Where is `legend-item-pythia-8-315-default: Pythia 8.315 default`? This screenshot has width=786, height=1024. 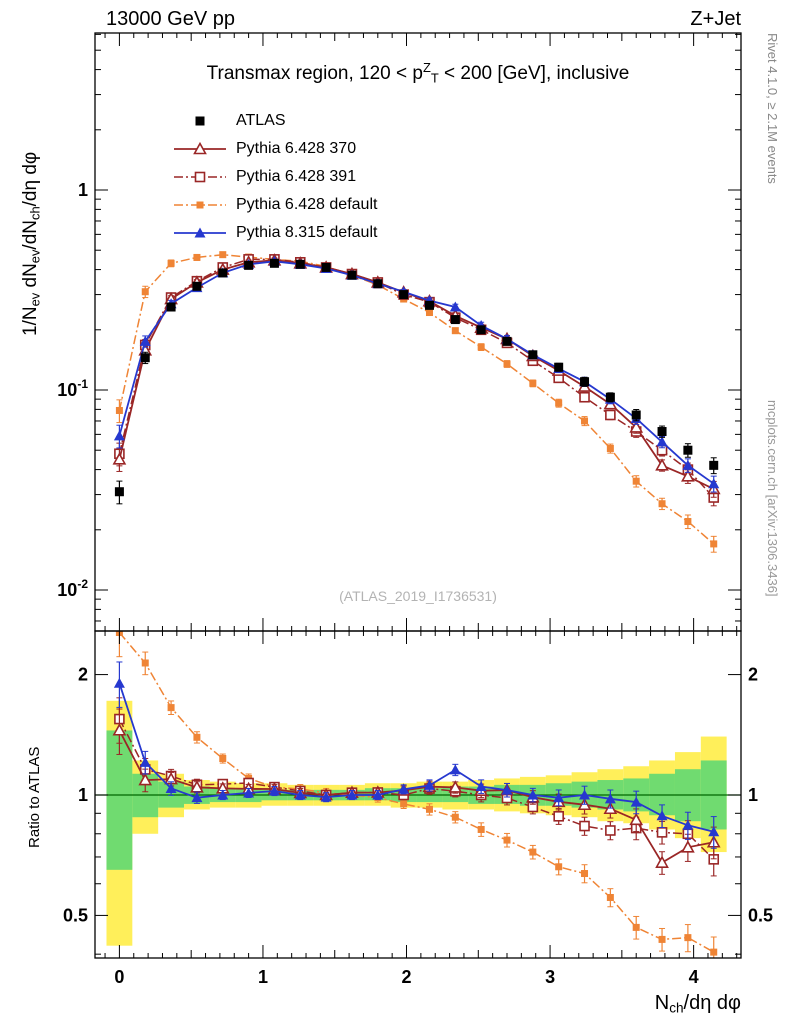
legend-item-pythia-8-315-default: Pythia 8.315 default is located at coordinates (274, 233).